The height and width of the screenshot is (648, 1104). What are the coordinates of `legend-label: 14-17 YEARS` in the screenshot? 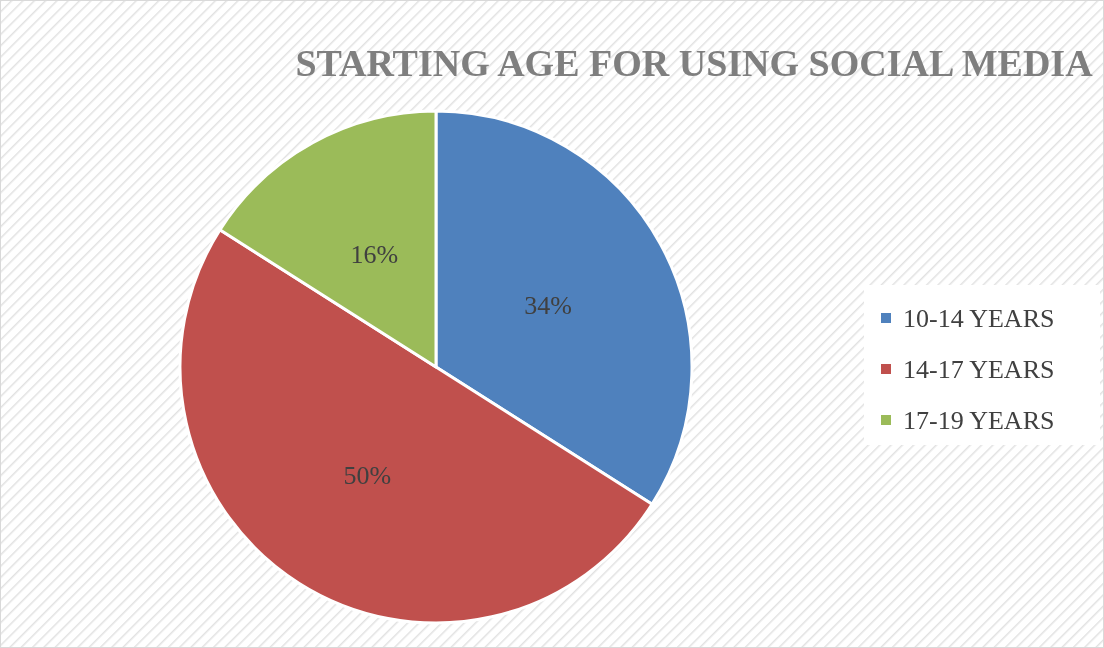 It's located at (979, 369).